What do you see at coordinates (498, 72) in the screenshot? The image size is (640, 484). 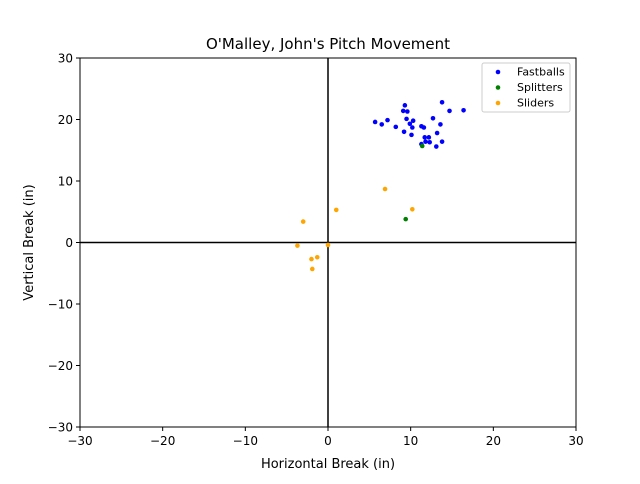 I see `legend-marker-fastballs` at bounding box center [498, 72].